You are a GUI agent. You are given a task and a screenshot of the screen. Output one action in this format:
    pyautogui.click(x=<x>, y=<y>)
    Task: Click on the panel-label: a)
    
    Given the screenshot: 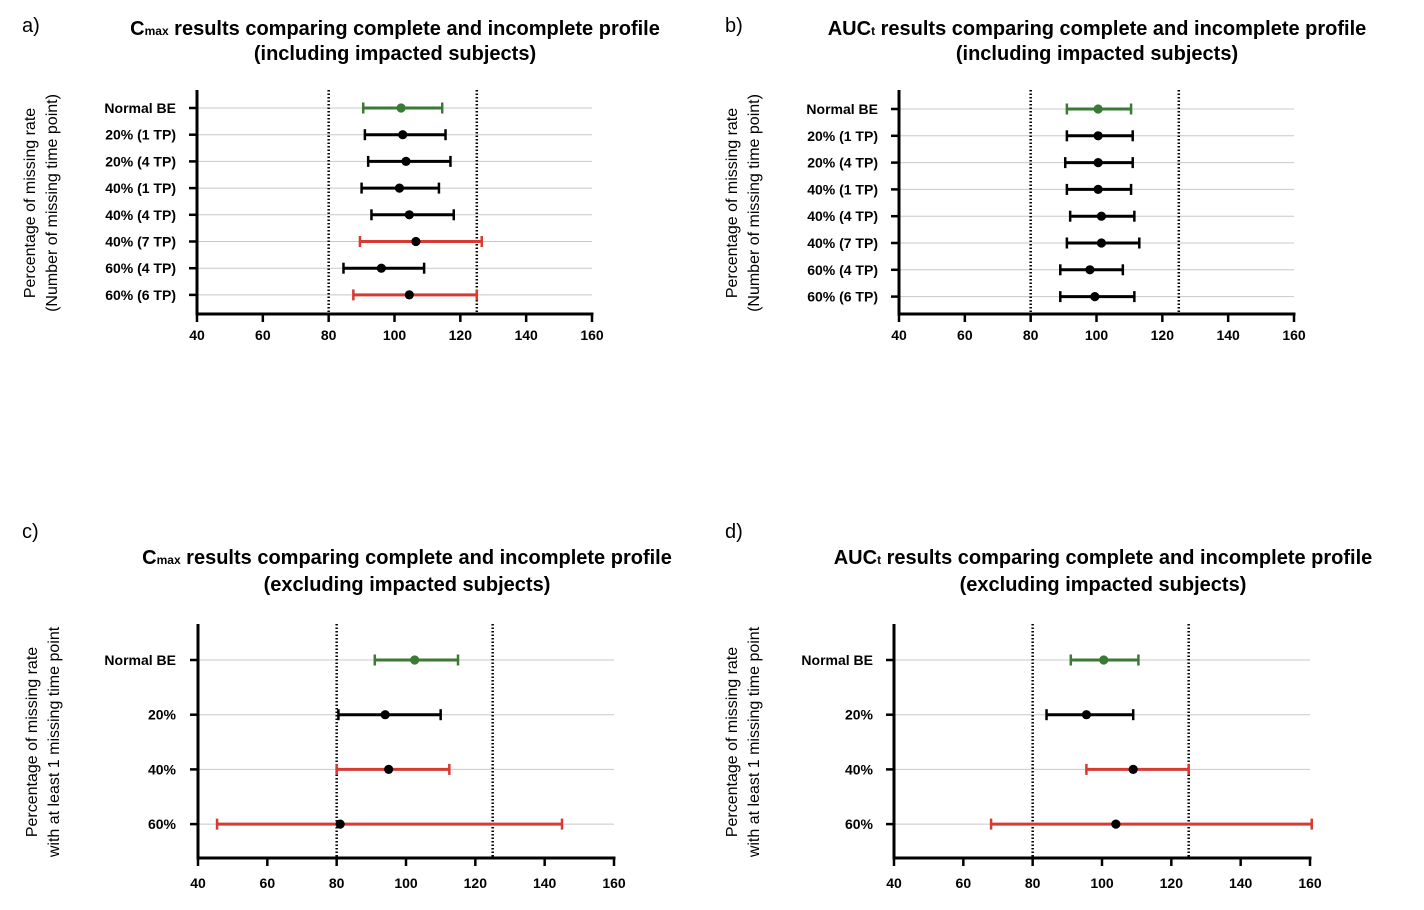 What is the action you would take?
    pyautogui.click(x=31, y=26)
    